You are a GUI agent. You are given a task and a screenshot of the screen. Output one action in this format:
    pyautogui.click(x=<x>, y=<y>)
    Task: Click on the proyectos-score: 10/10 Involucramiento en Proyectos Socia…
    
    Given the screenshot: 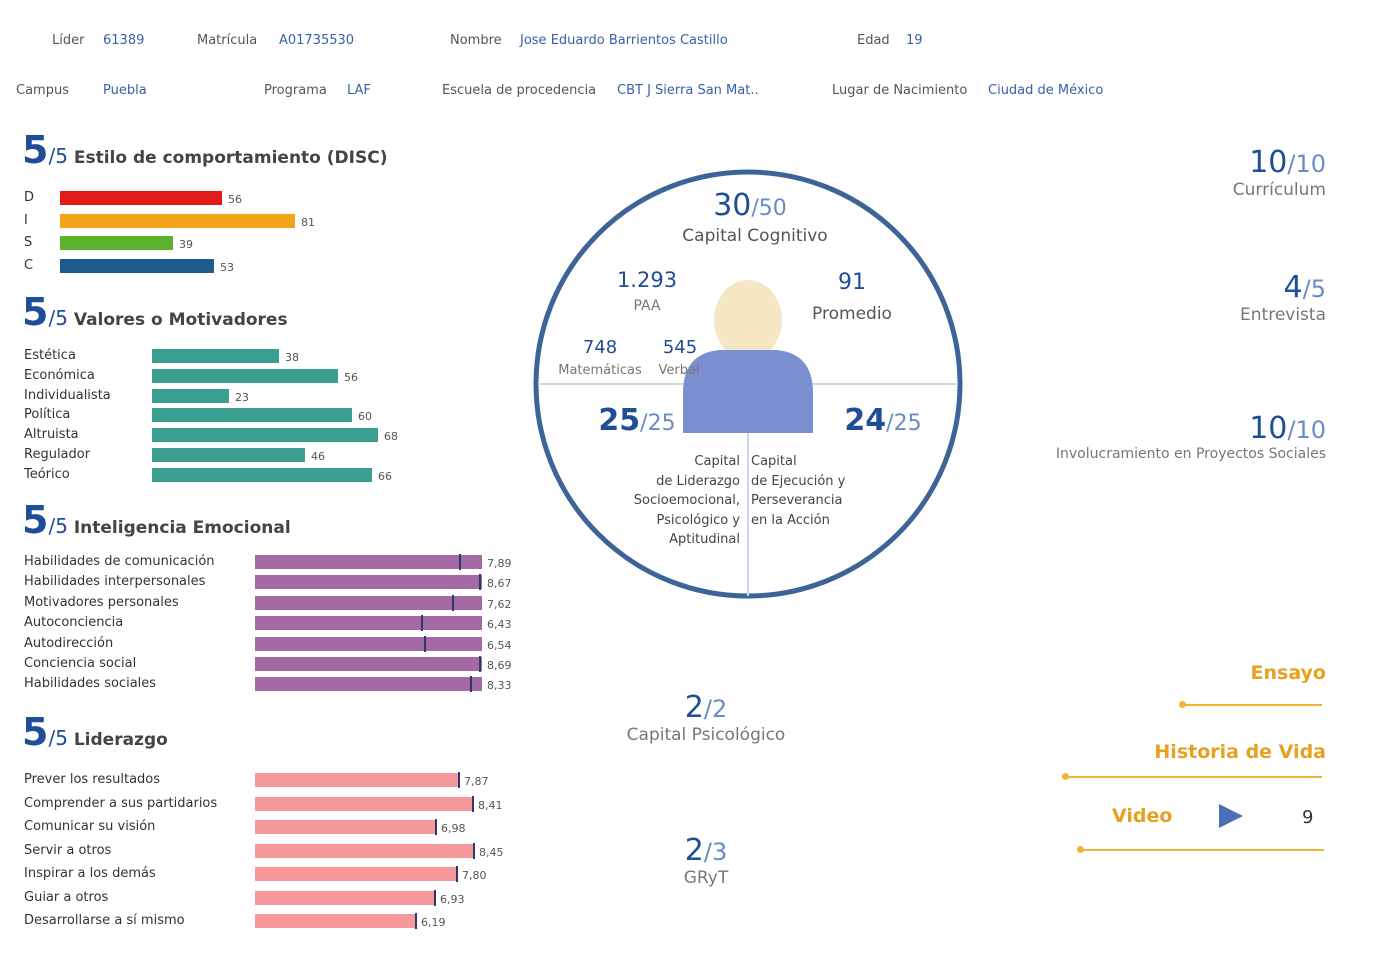 What is the action you would take?
    pyautogui.click(x=1191, y=436)
    